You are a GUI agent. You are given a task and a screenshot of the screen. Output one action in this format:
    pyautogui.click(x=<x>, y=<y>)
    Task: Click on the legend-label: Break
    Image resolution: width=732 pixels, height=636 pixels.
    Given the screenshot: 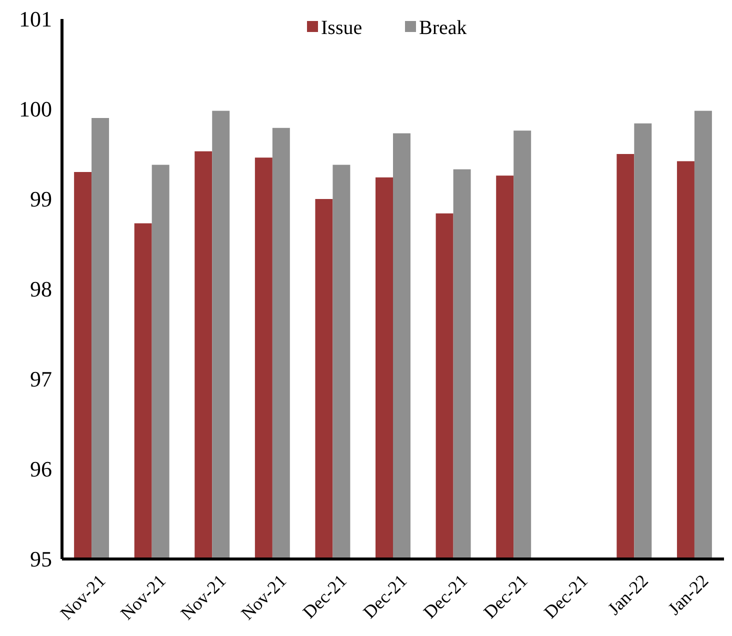 What is the action you would take?
    pyautogui.click(x=443, y=28)
    